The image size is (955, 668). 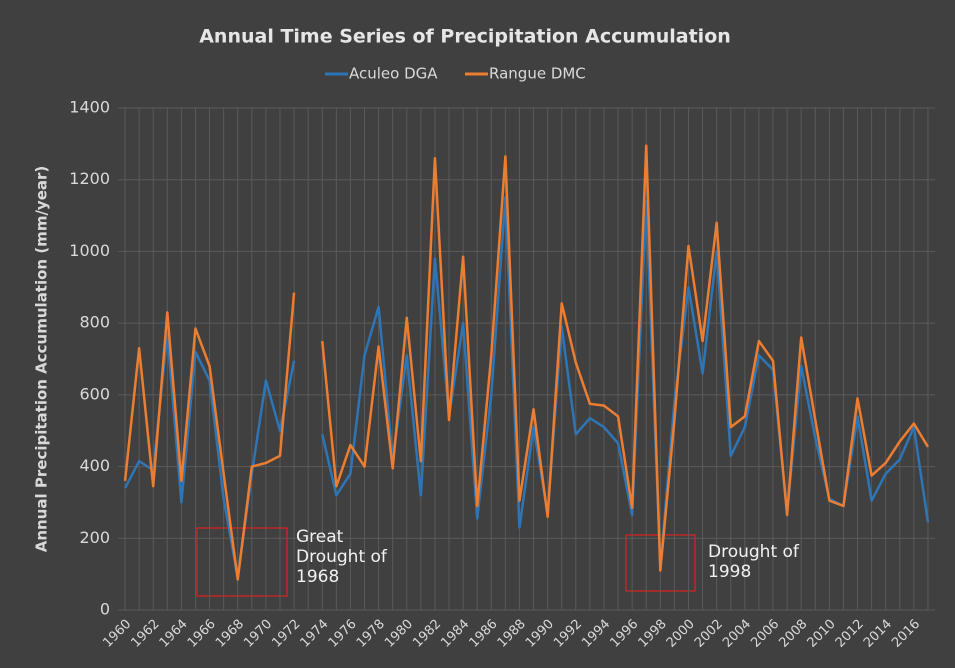 I want to click on annotation: 1968, so click(x=317, y=577).